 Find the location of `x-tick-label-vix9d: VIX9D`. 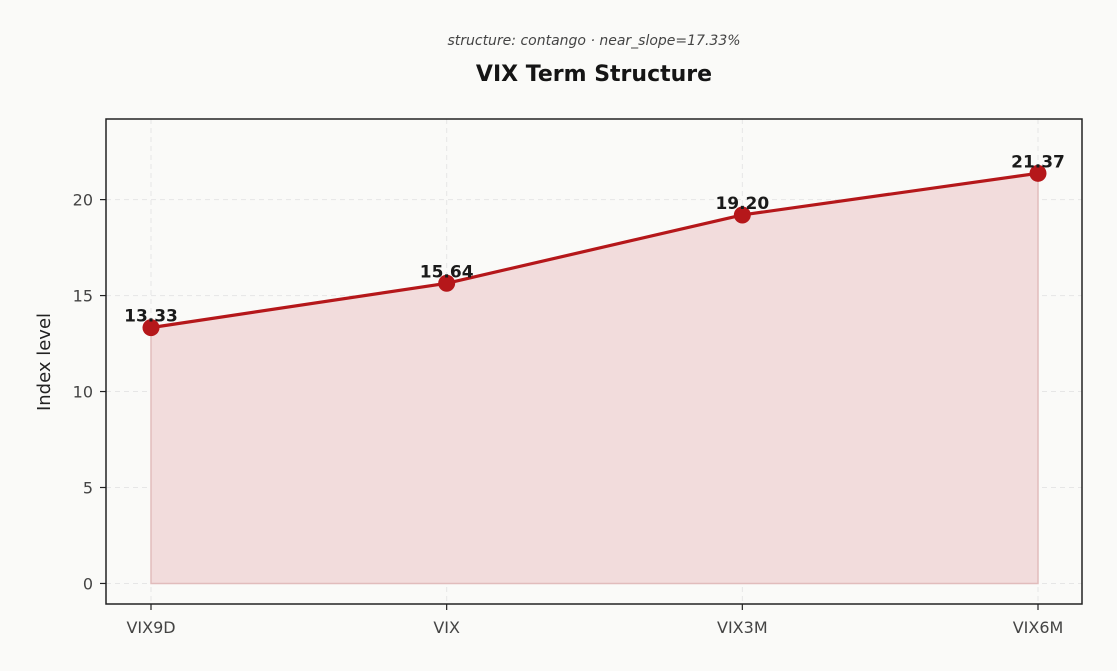

x-tick-label-vix9d: VIX9D is located at coordinates (150, 627).